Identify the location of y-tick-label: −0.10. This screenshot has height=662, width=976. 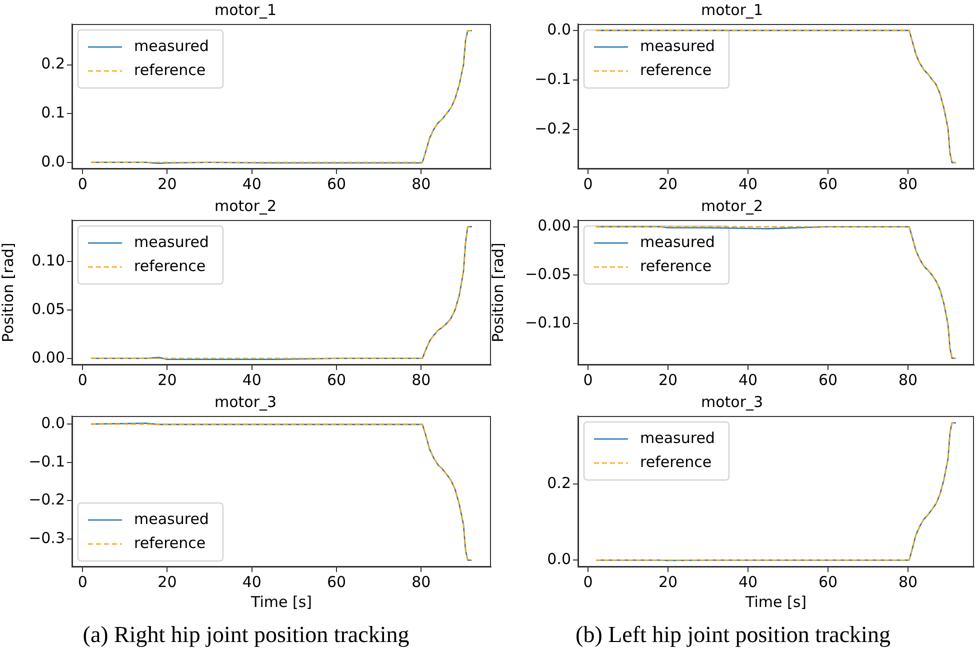
(548, 322).